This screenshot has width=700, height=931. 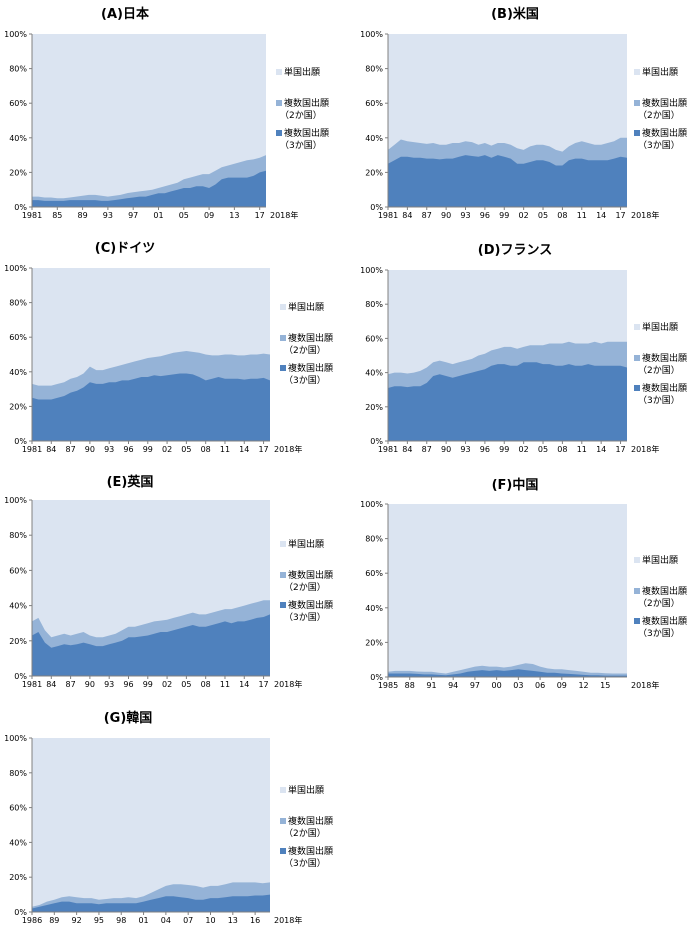 I want to click on x-tick-label: 09, so click(x=562, y=685).